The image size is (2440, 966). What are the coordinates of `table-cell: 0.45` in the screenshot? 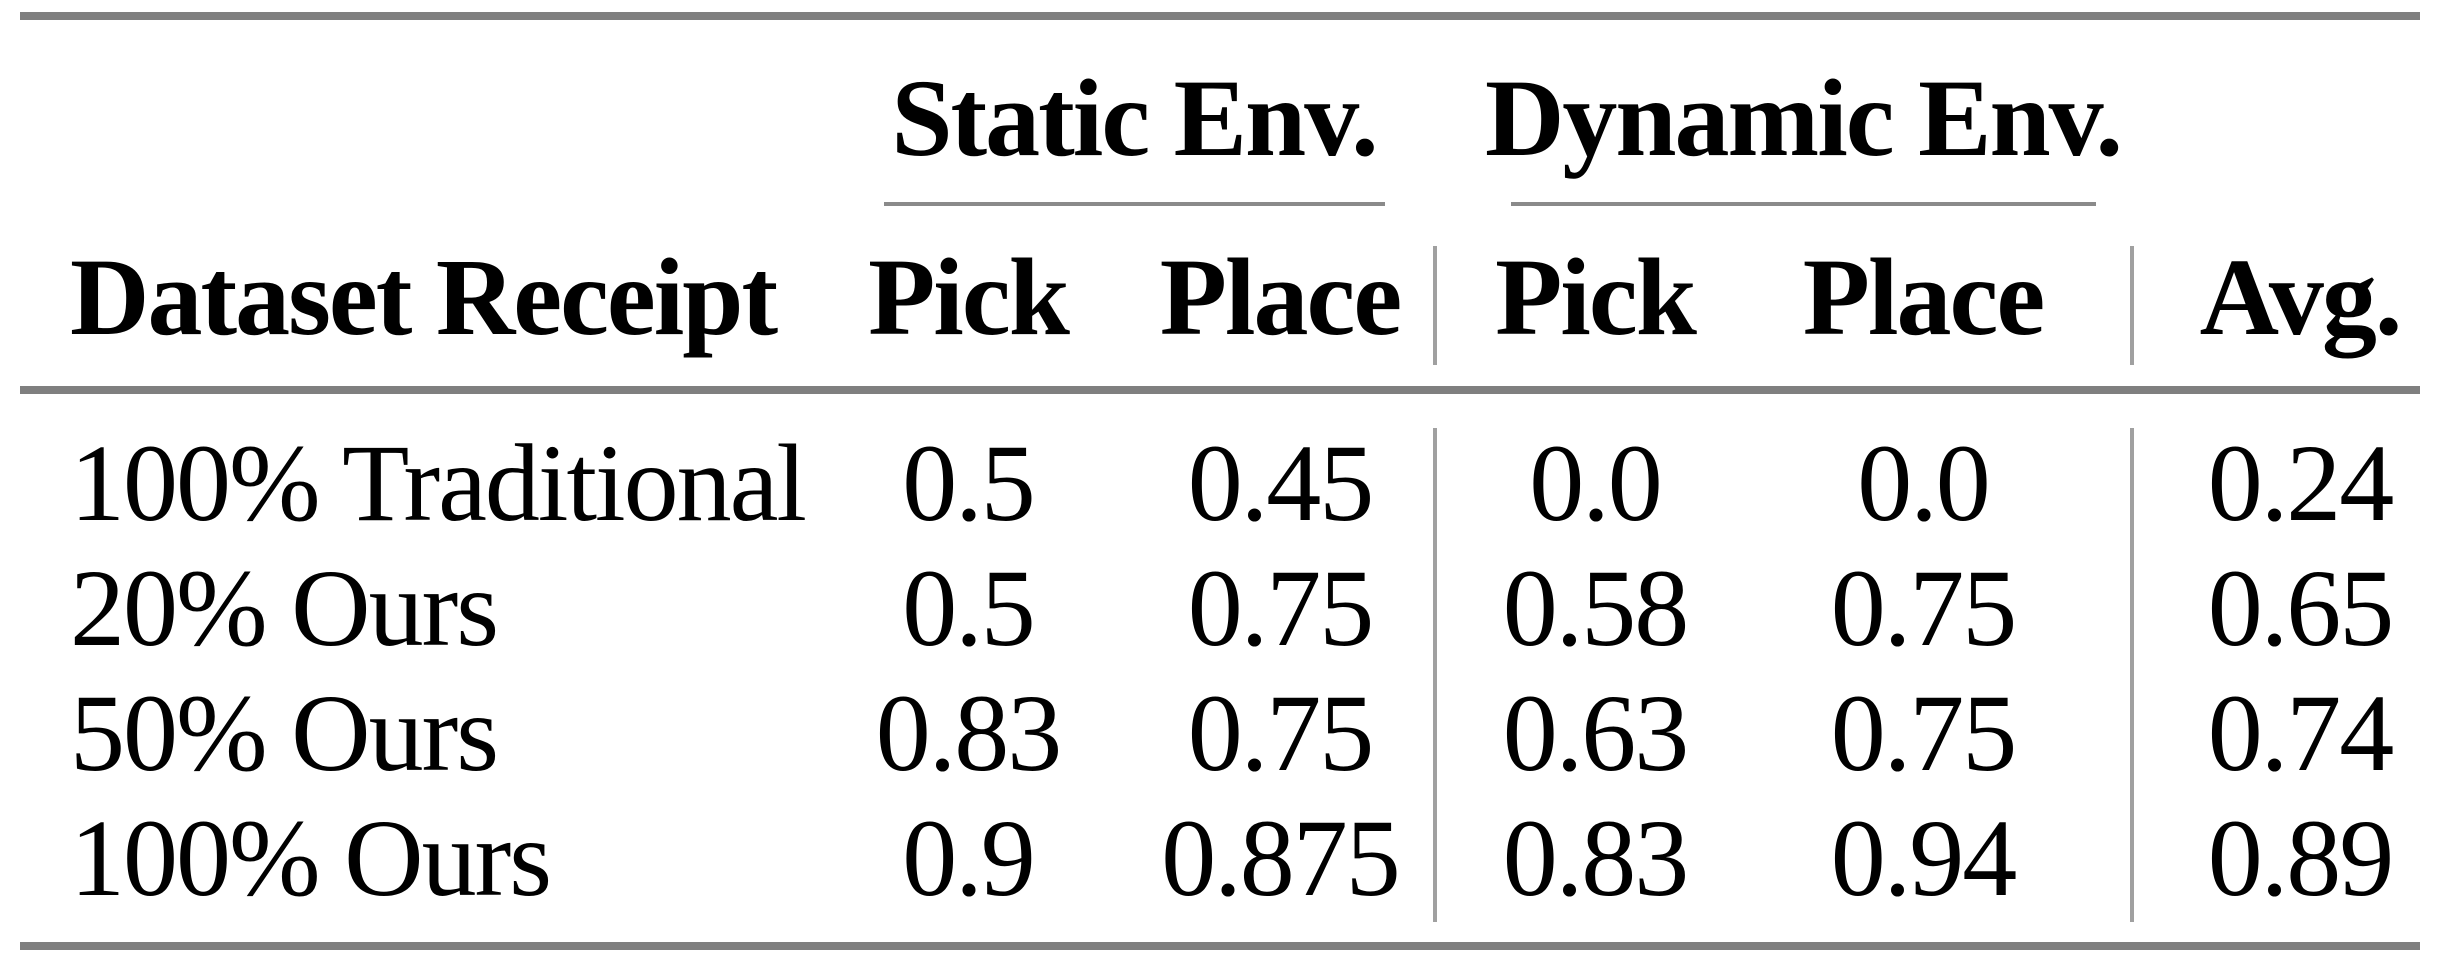 It's located at (1280, 483).